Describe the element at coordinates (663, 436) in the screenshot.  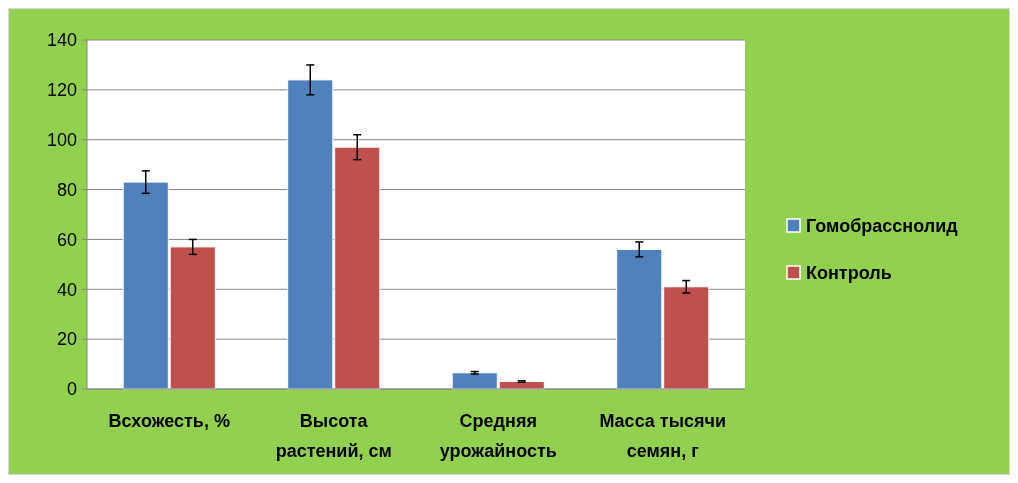
I see `x-tick-label: Масса тысячи семян, г` at that location.